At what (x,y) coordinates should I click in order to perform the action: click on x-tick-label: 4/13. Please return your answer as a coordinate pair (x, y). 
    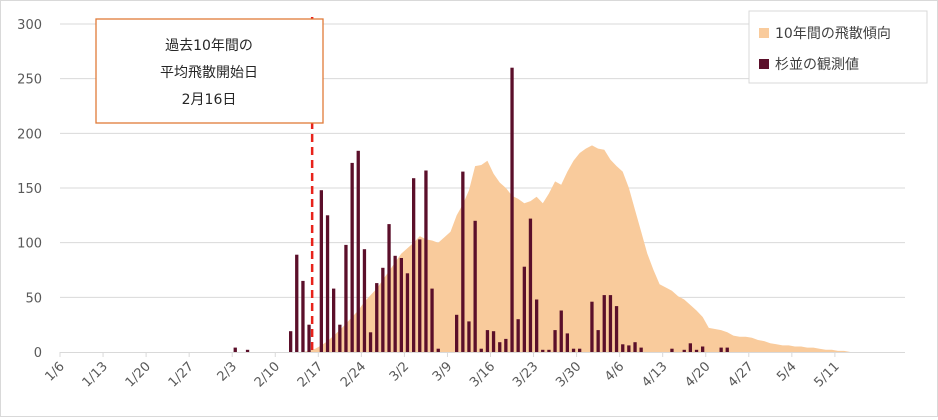
    Looking at the image, I should click on (654, 374).